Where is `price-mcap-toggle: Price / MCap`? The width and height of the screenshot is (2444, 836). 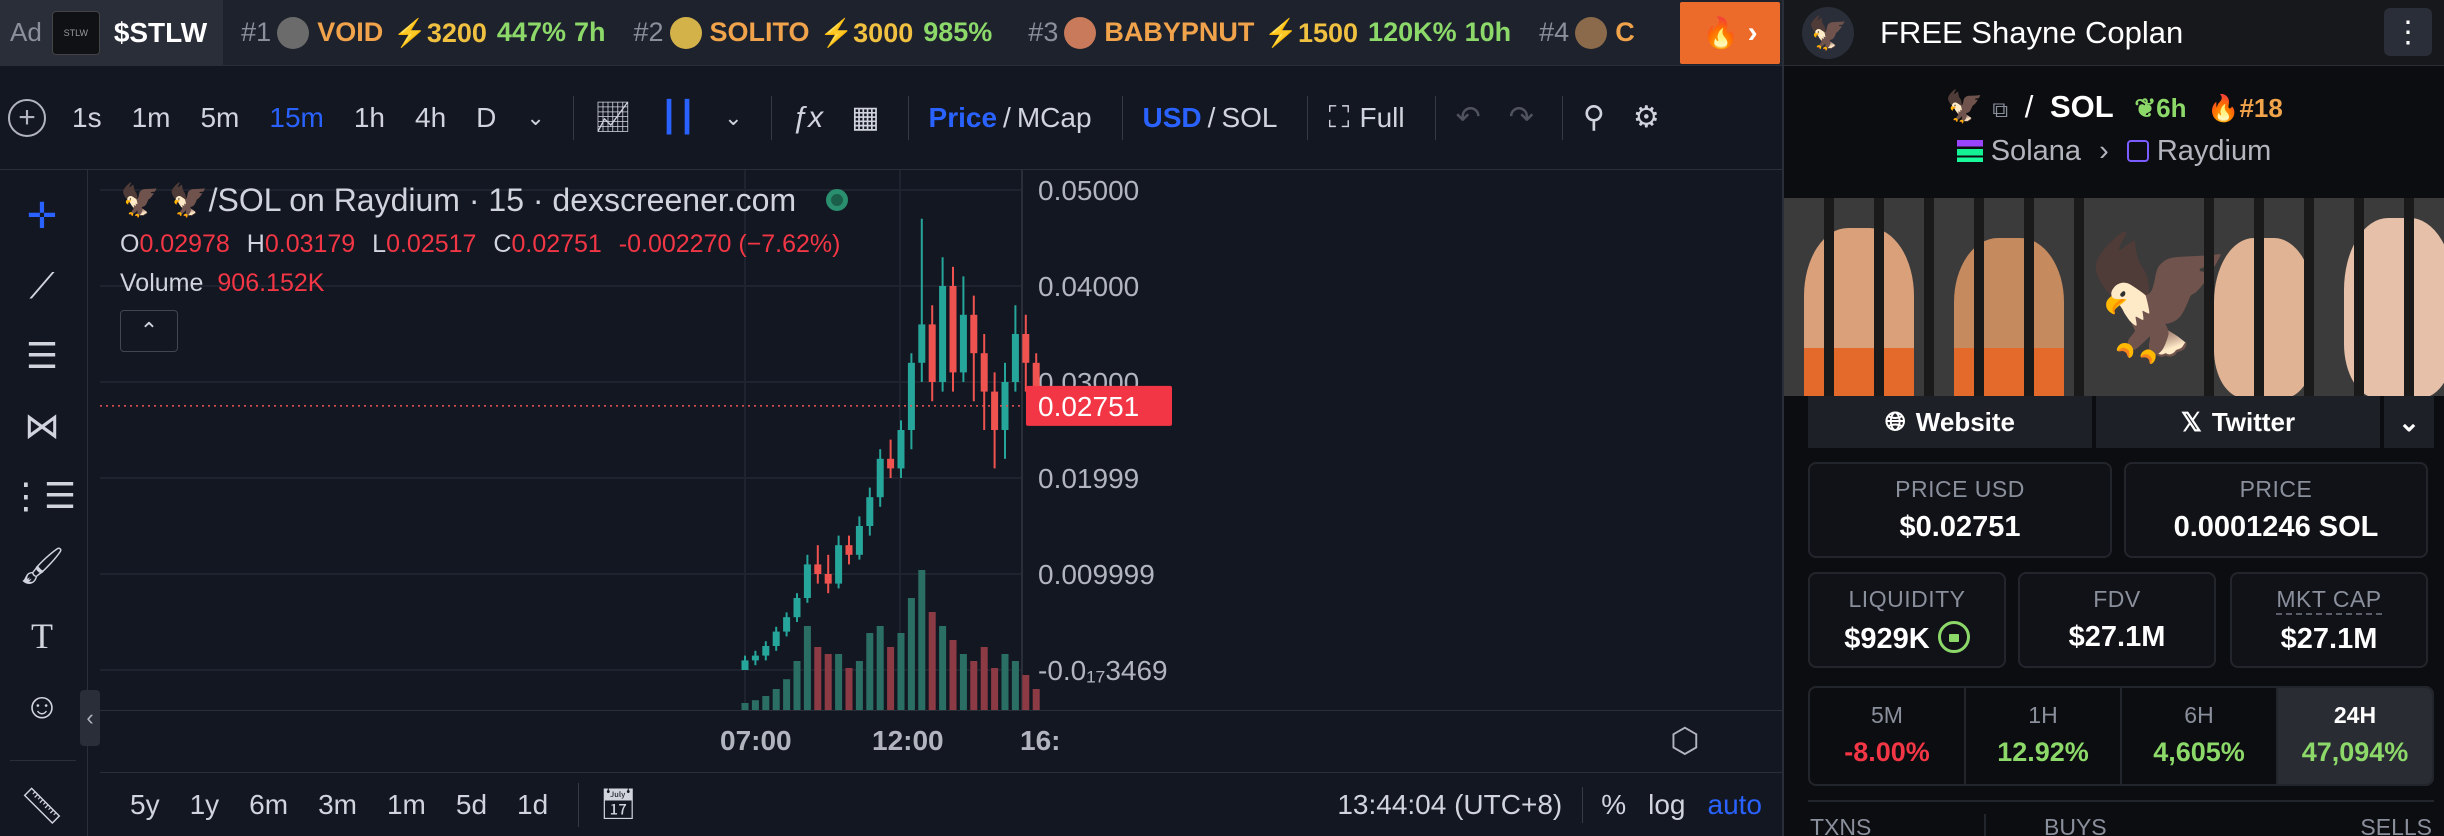 price-mcap-toggle: Price / MCap is located at coordinates (1010, 117).